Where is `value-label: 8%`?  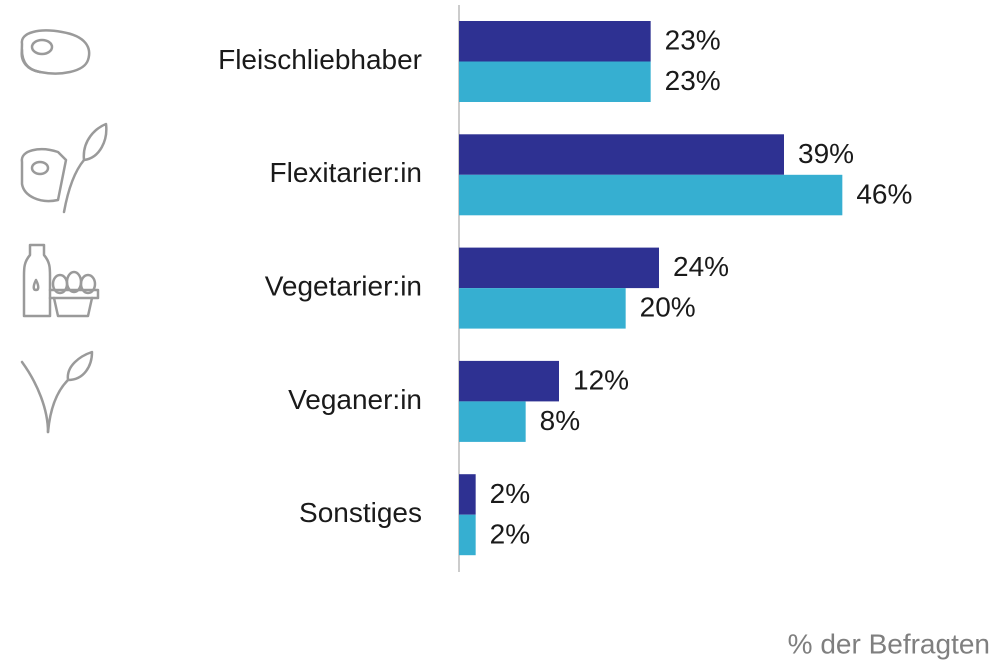 value-label: 8% is located at coordinates (560, 420).